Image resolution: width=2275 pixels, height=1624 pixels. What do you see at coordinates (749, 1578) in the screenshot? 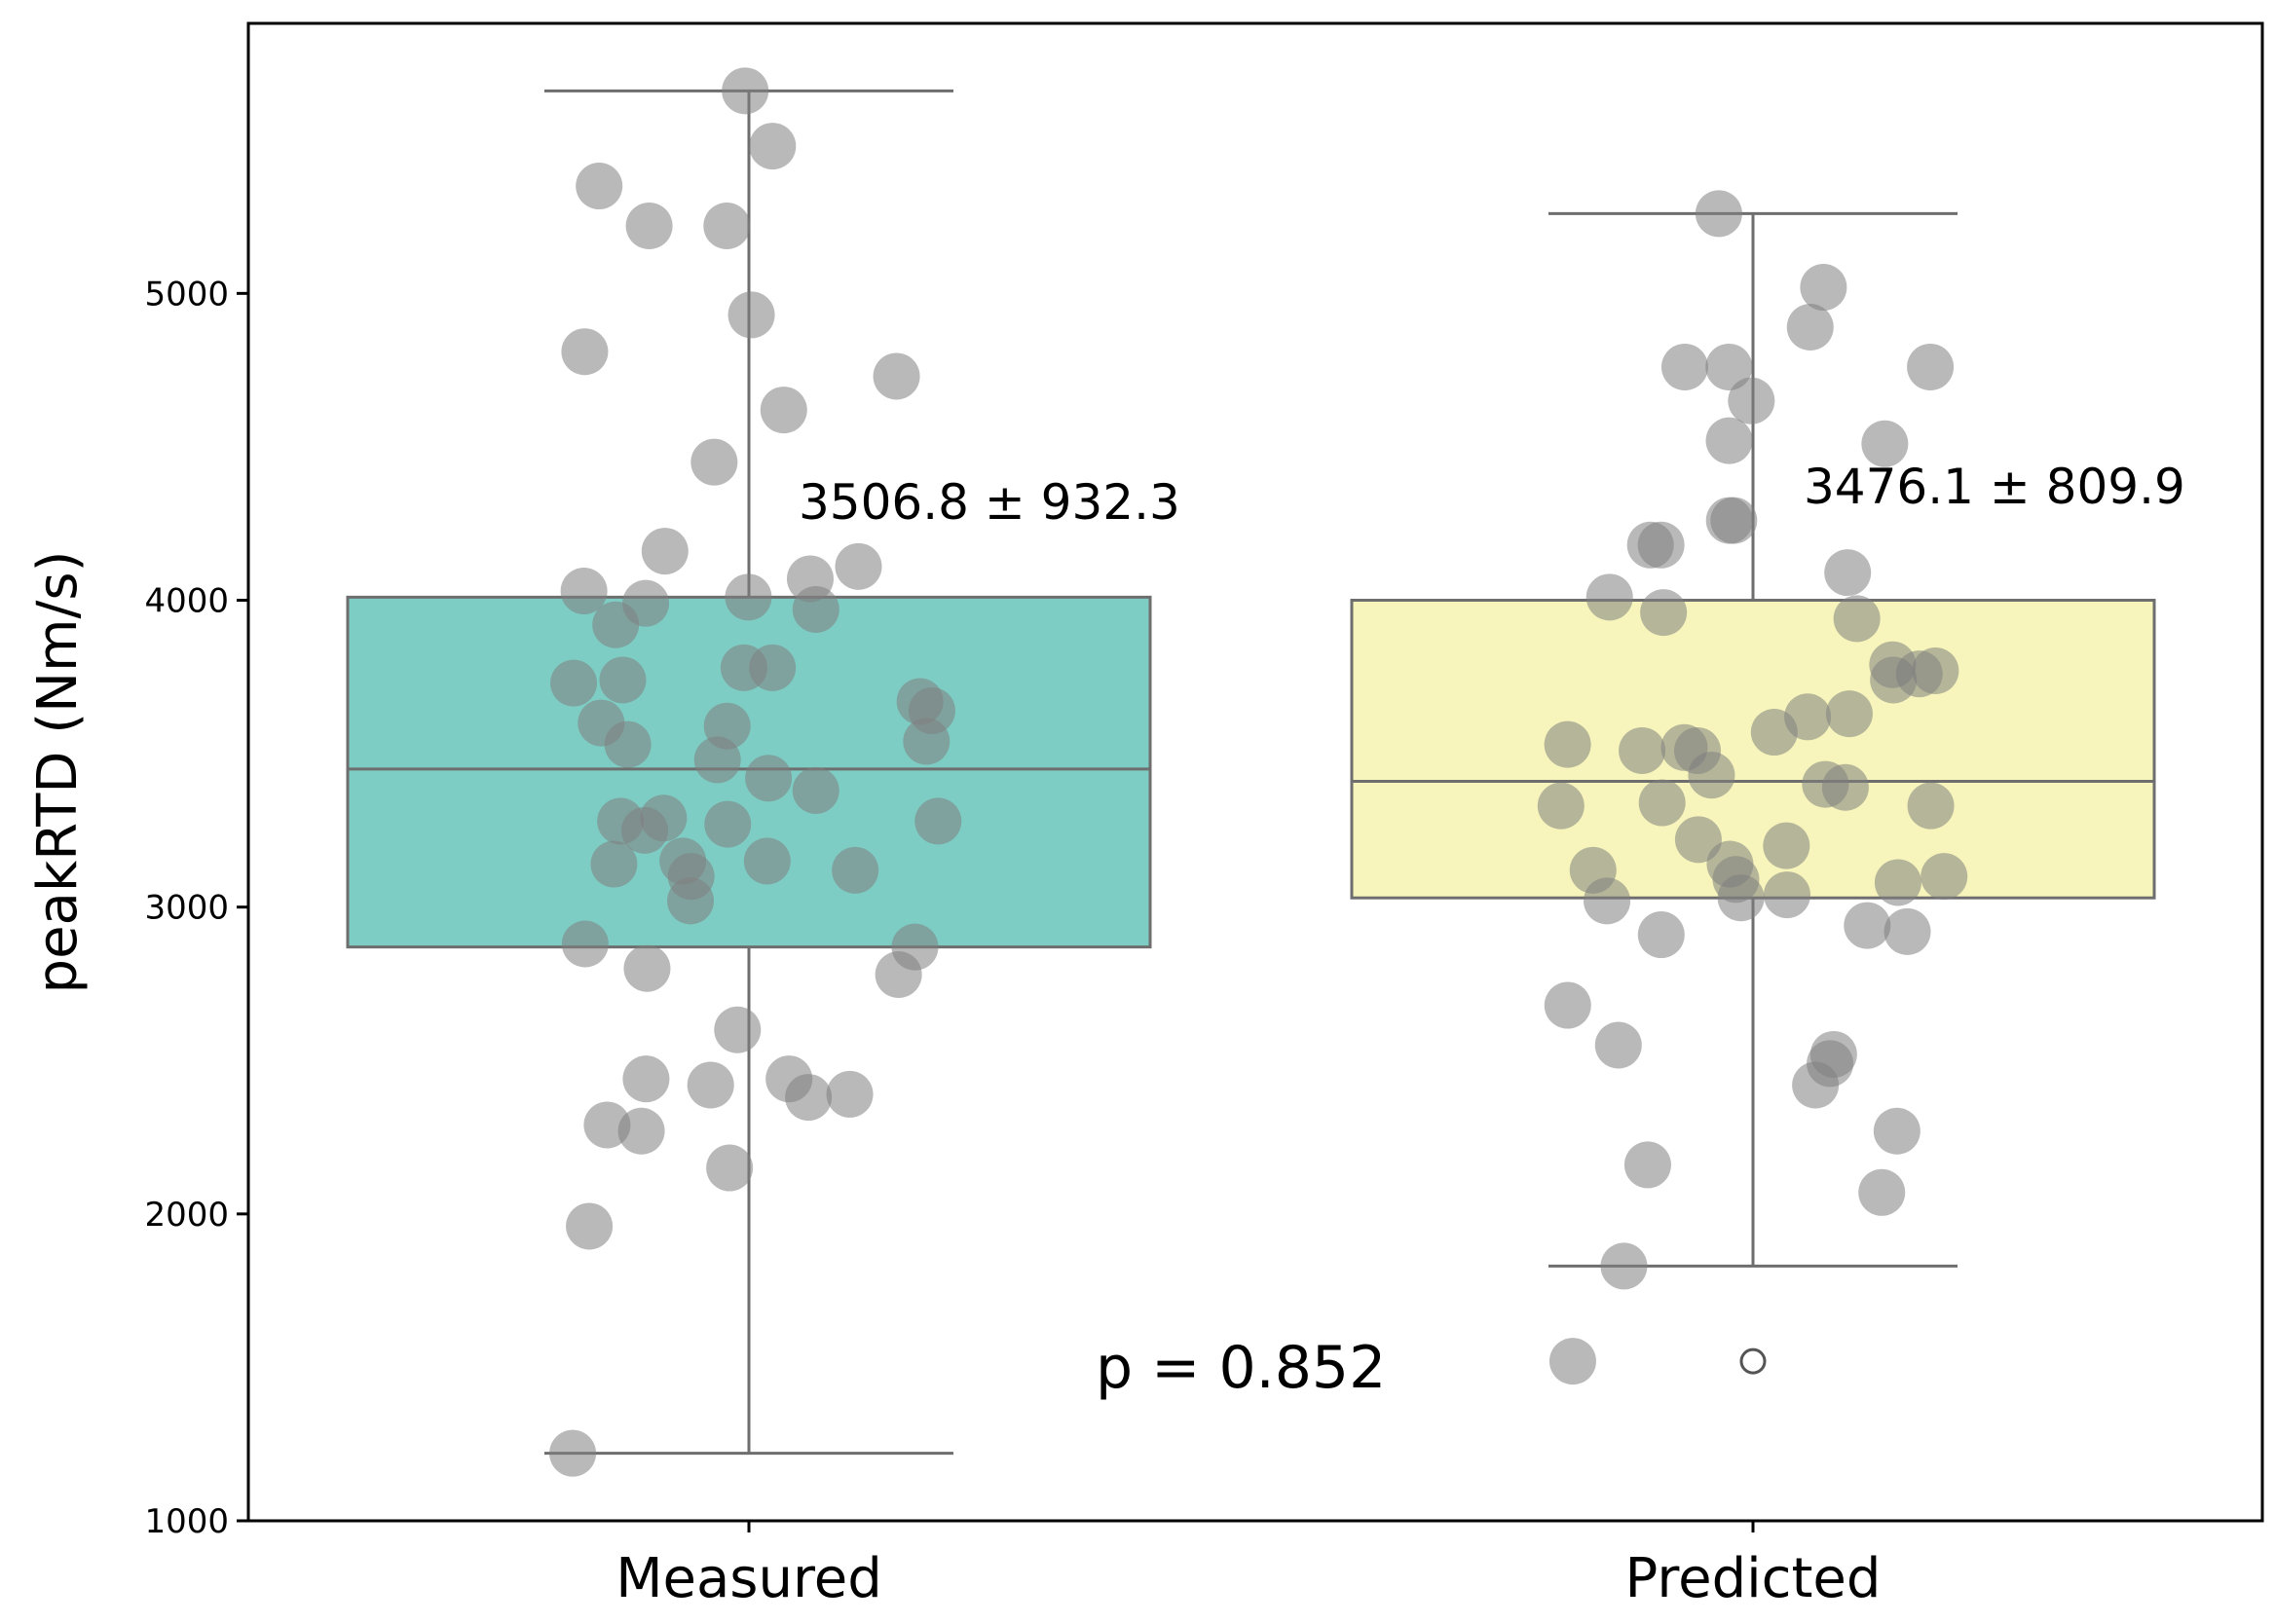
I see `x-tick-label-measured: Measured` at bounding box center [749, 1578].